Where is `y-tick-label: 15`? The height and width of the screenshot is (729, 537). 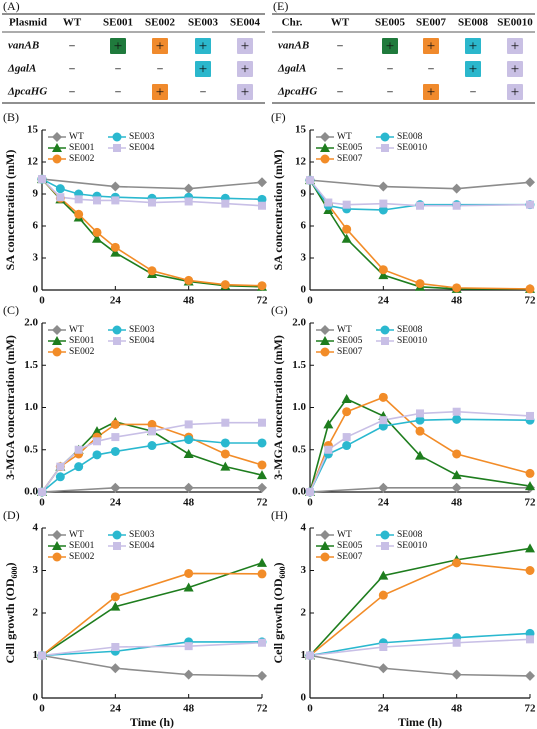
y-tick-label: 15 is located at coordinates (33, 130).